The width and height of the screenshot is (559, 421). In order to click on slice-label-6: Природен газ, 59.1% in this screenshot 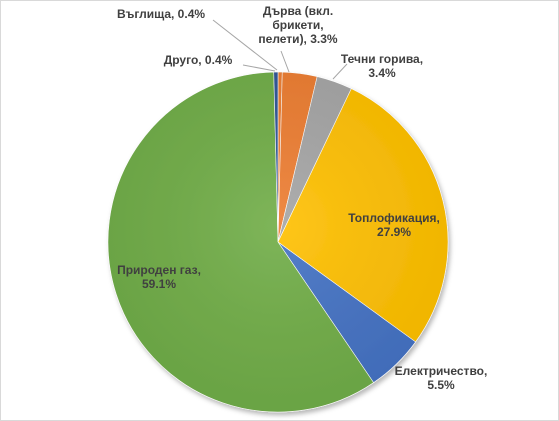, I will do `click(159, 277)`.